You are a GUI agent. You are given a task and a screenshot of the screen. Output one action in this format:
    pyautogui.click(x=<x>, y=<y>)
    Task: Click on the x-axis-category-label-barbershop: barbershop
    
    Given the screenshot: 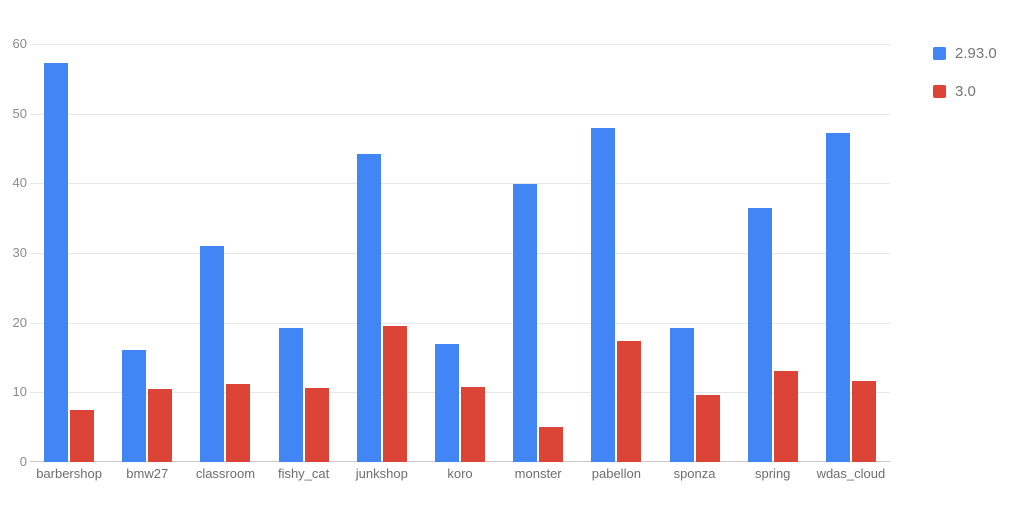 What is the action you would take?
    pyautogui.click(x=69, y=473)
    